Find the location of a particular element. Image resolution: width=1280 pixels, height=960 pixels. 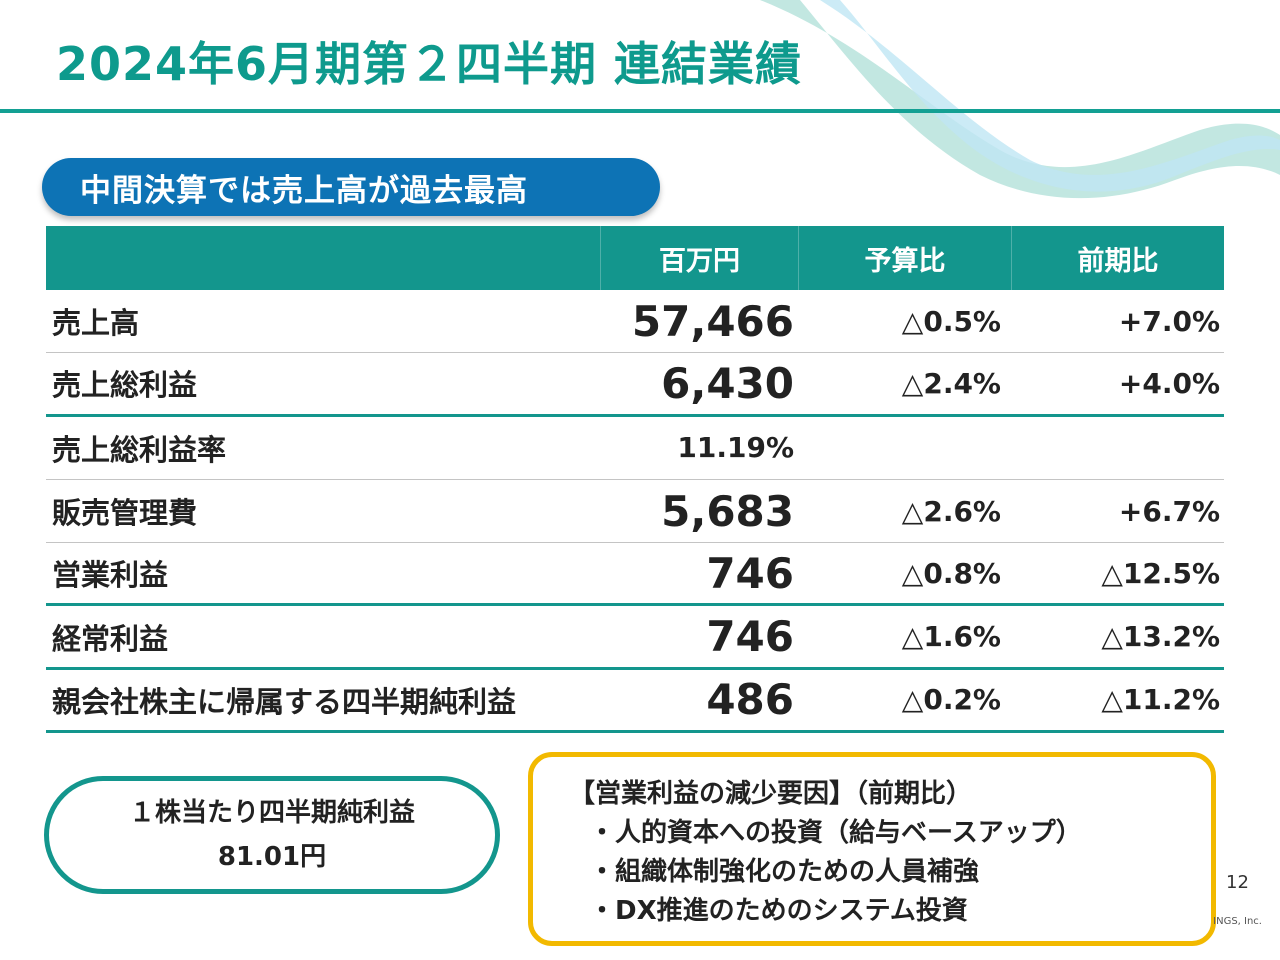

row-prior-ratio: △12.5% is located at coordinates (1160, 573).